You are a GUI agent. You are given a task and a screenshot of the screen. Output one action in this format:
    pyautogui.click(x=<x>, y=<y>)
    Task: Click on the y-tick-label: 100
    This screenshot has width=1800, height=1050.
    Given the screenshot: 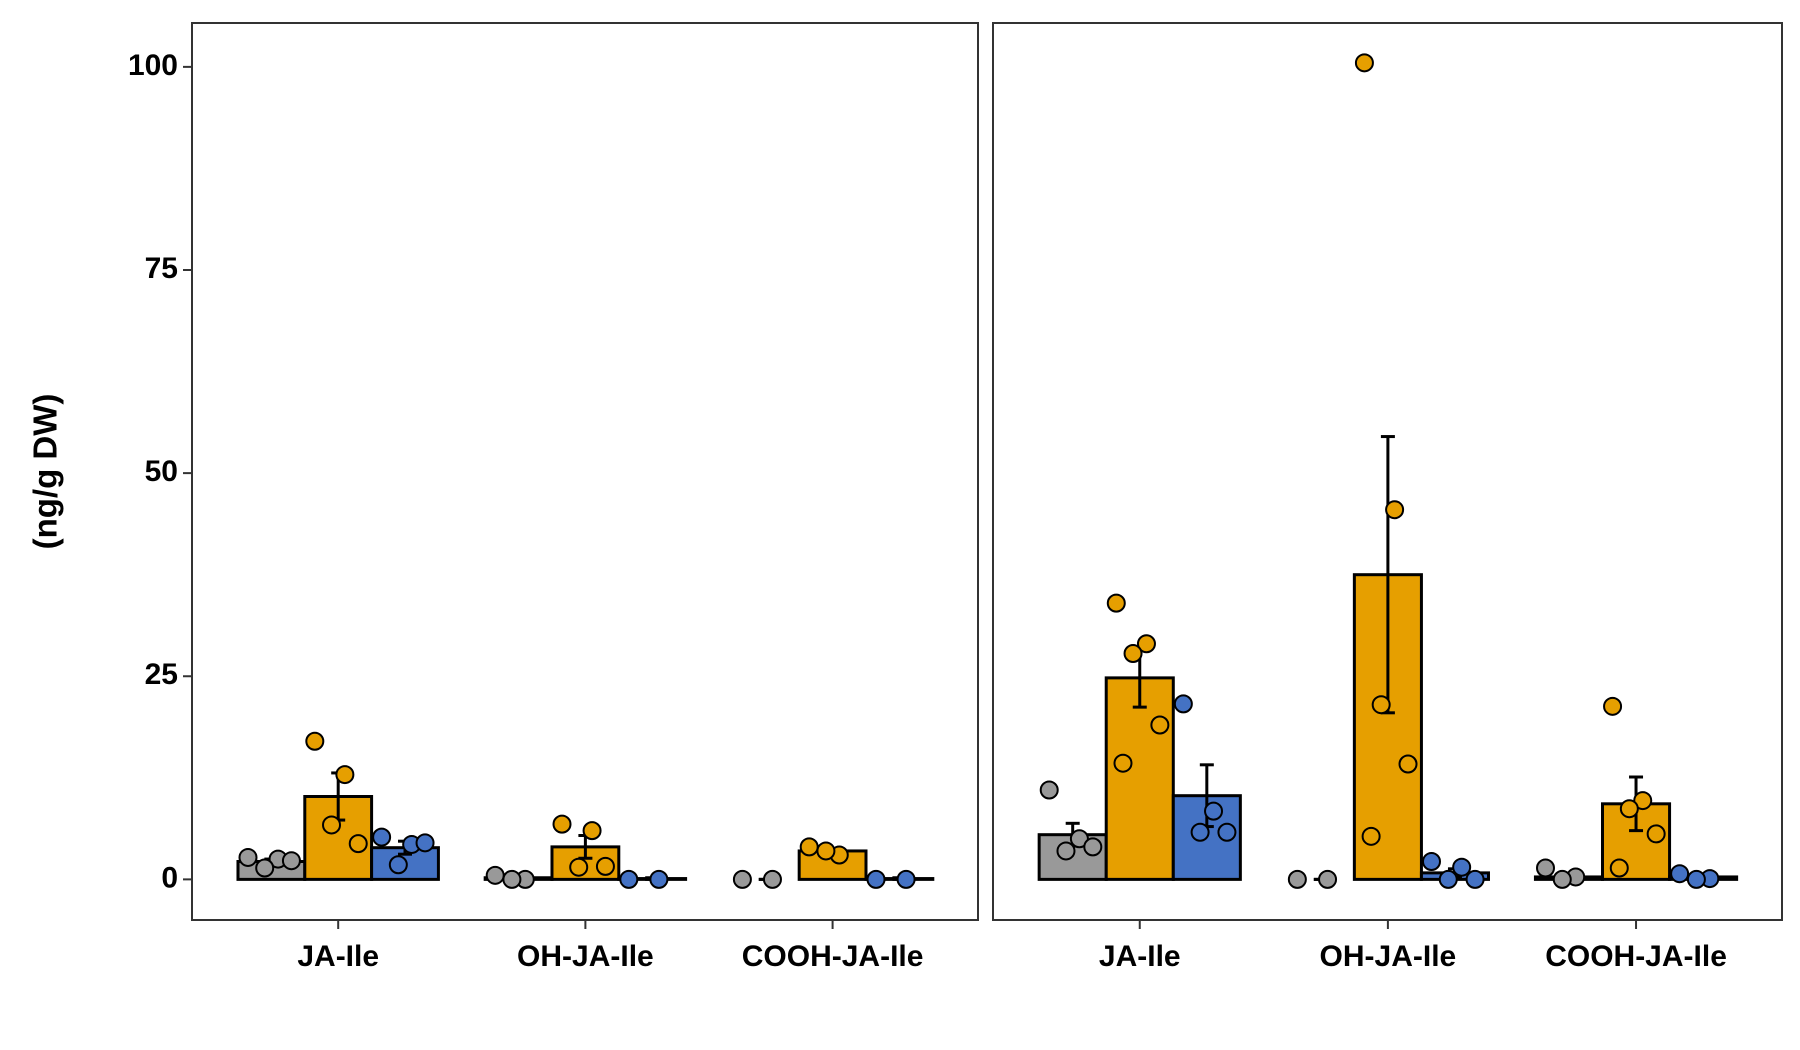 What is the action you would take?
    pyautogui.click(x=153, y=65)
    